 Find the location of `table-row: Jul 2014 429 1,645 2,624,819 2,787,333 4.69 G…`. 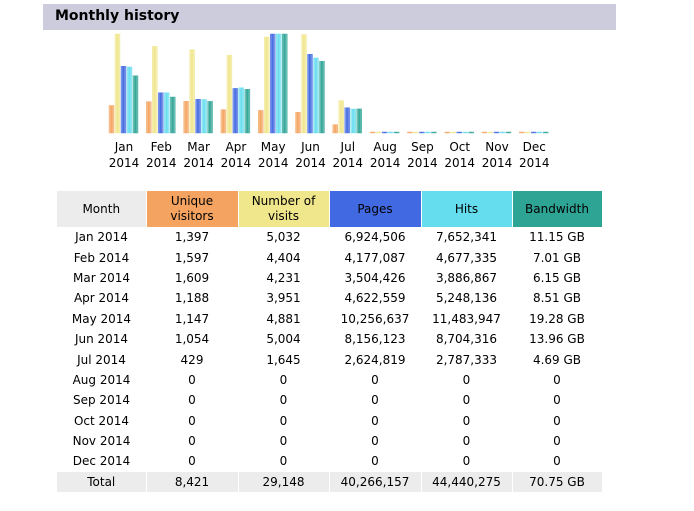

table-row: Jul 2014 429 1,645 2,624,819 2,787,333 4.69 G… is located at coordinates (329, 359).